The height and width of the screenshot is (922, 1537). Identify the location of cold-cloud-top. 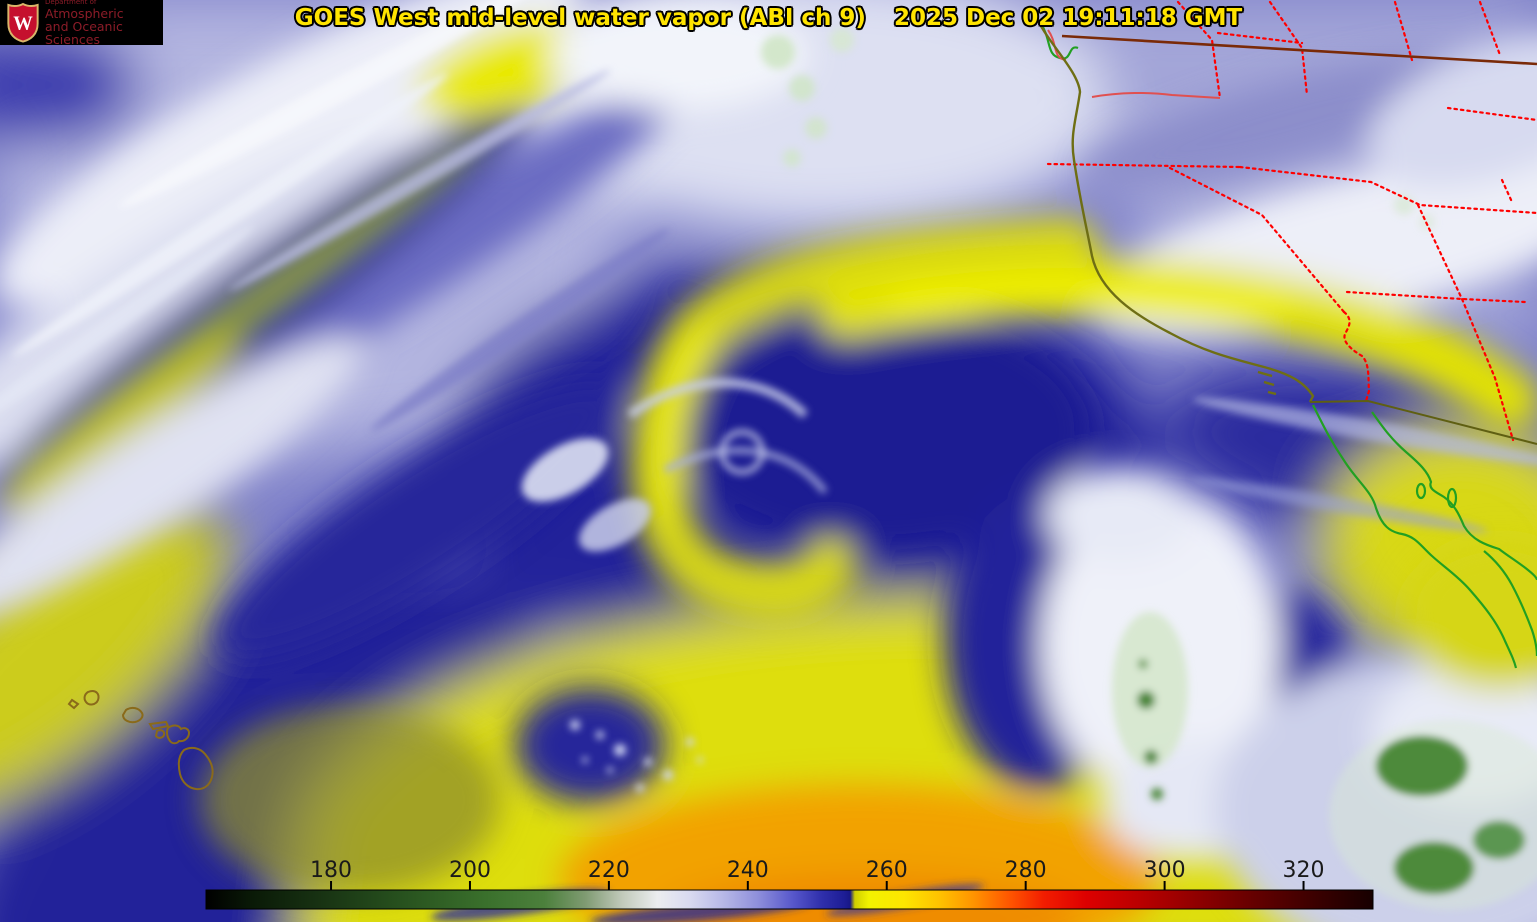
(1422, 766).